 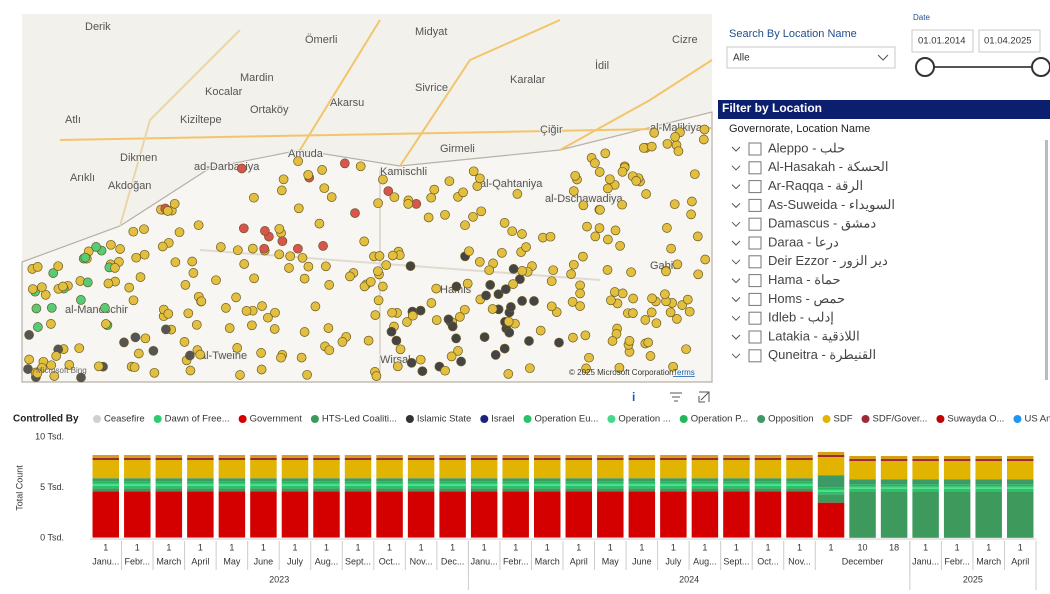 What do you see at coordinates (801, 318) in the screenshot?
I see `filter-item: Idleb - إدلب` at bounding box center [801, 318].